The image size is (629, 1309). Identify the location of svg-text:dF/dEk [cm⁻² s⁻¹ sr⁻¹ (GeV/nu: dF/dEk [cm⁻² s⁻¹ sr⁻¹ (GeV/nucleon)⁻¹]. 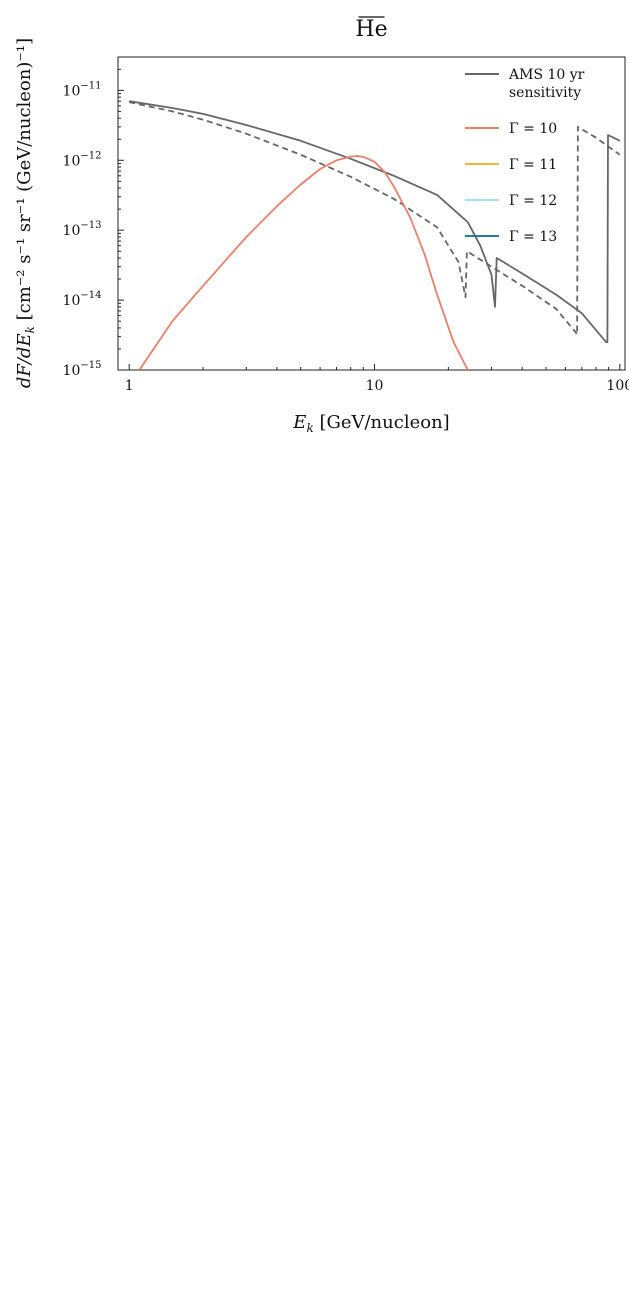
(25, 213).